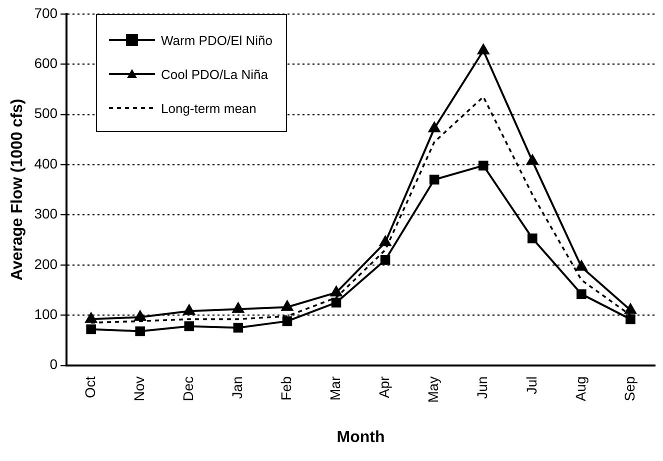 This screenshot has height=461, width=663. Describe the element at coordinates (286, 388) in the screenshot. I see `x-tick-label: Feb` at that location.